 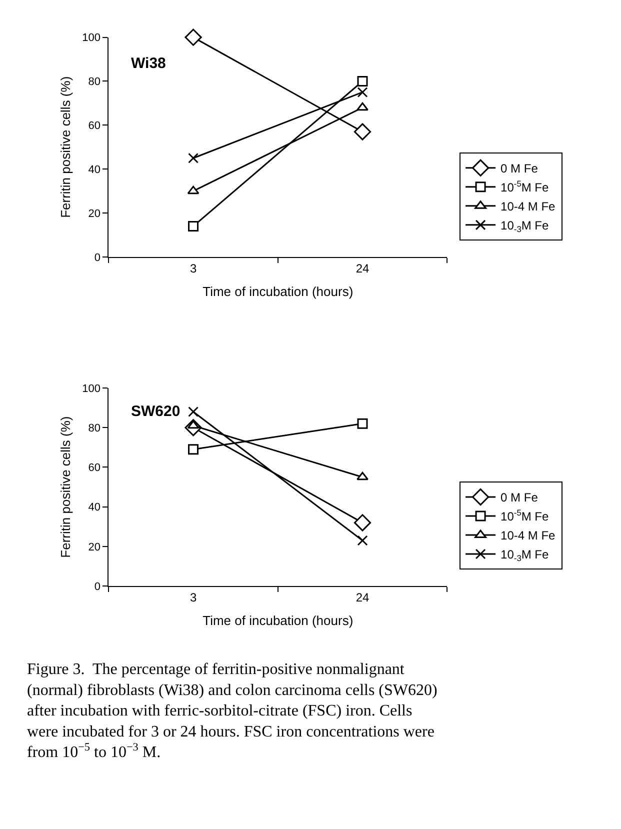 What do you see at coordinates (232, 711) in the screenshot?
I see `text: Figure 3. The percentage of ferritin-positive nonmalignant (normal) fibroblasts (Wi38) and colon carcinoma cells (SW620) after incubation with ferric-sorbitol-citrate (FSC) iron. Cells were incubated for 3 or 24 hours. FSC iron concentrations were from 10$^{−5}$ to 10$^{−3}$ M.` at bounding box center [232, 711].